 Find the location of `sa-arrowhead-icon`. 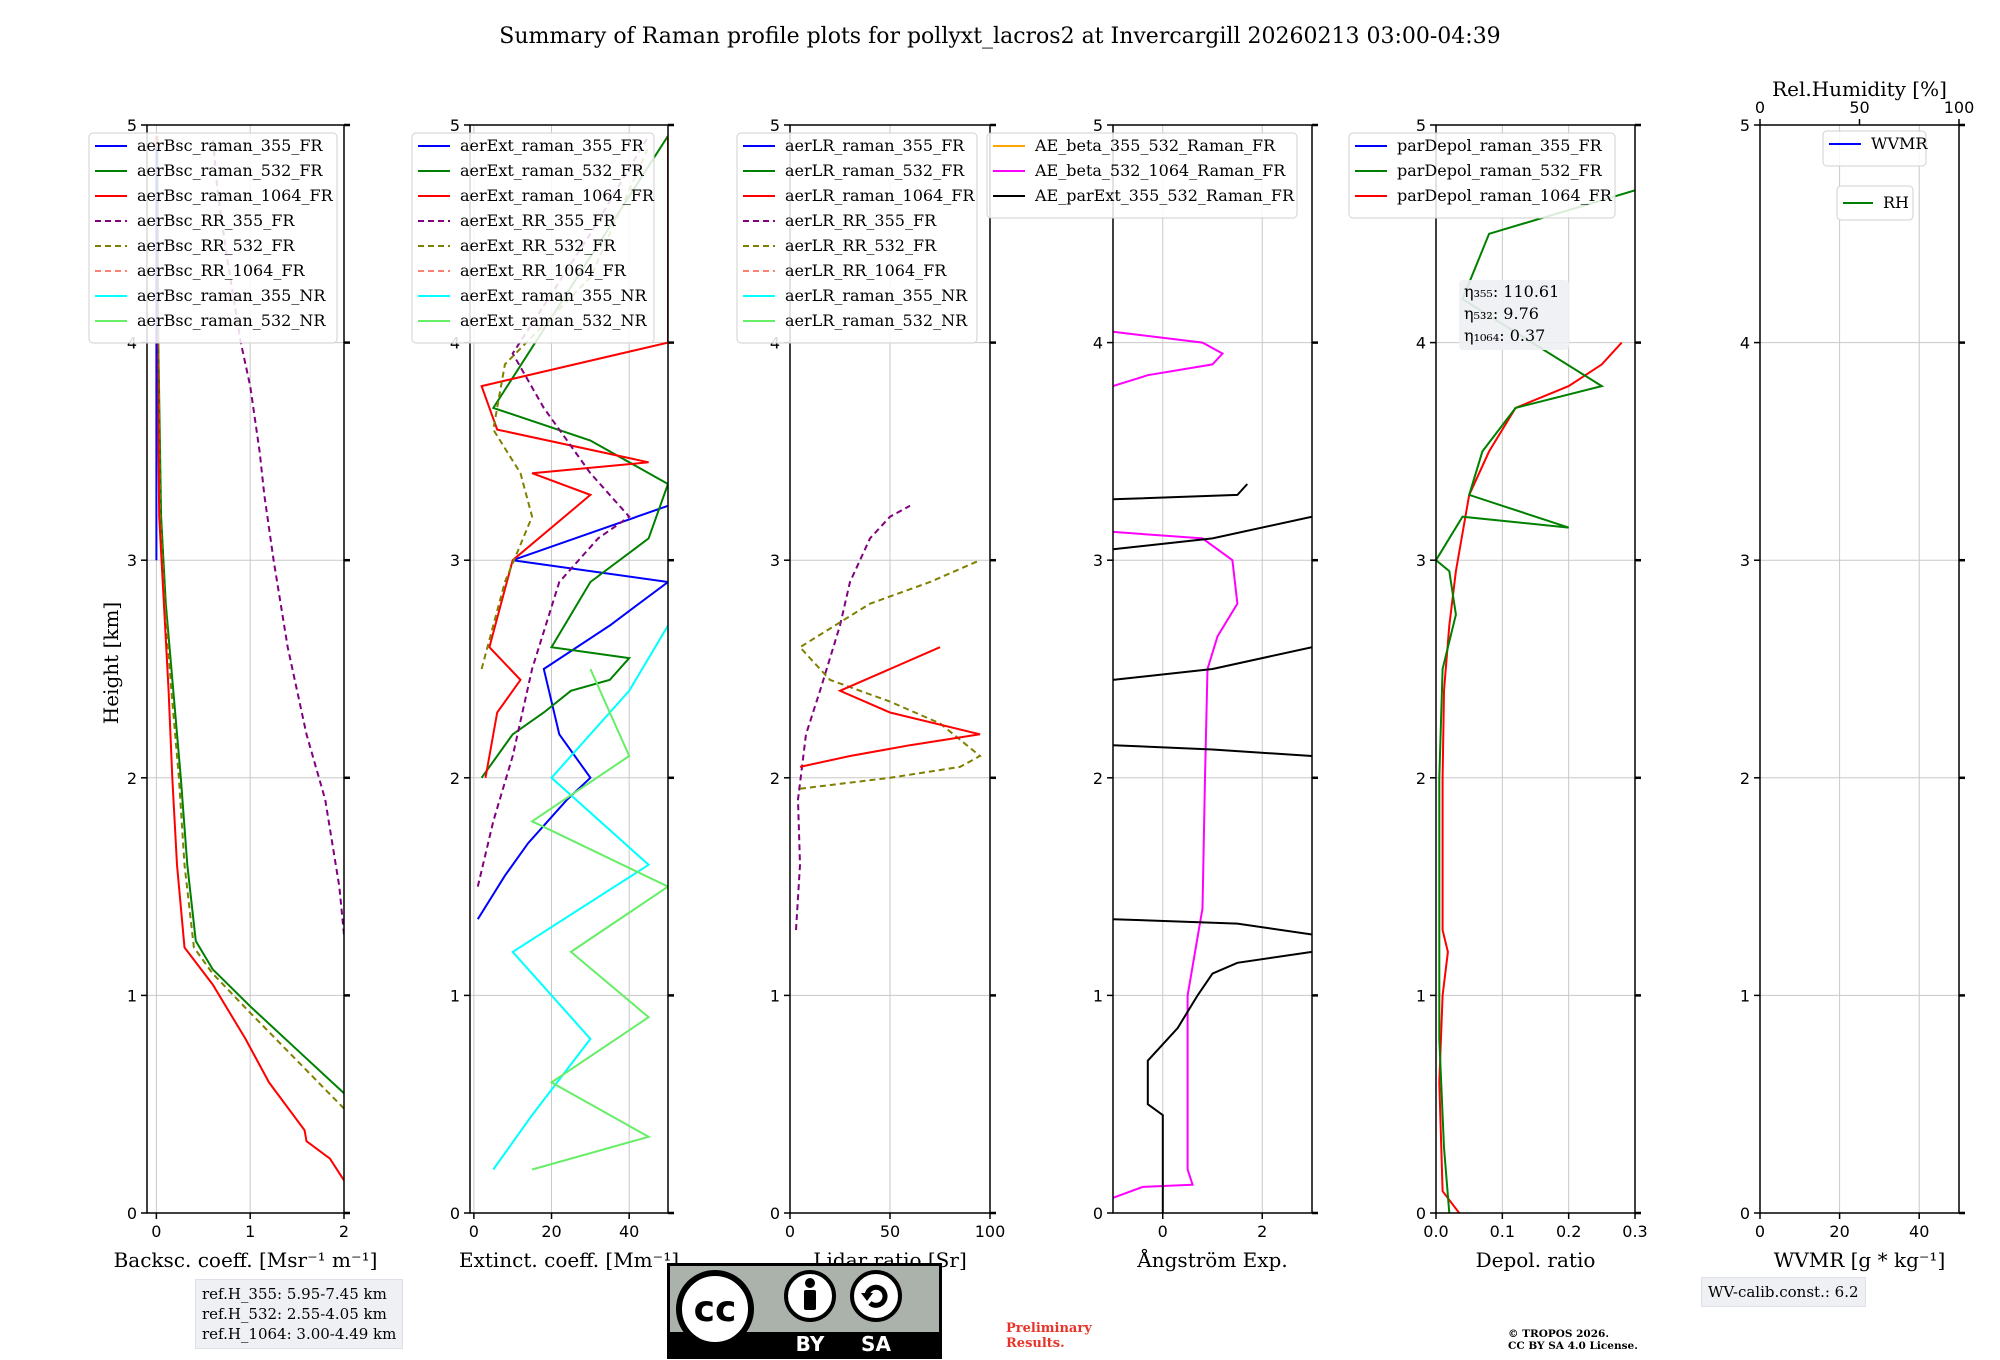

sa-arrowhead-icon is located at coordinates (867, 1297).